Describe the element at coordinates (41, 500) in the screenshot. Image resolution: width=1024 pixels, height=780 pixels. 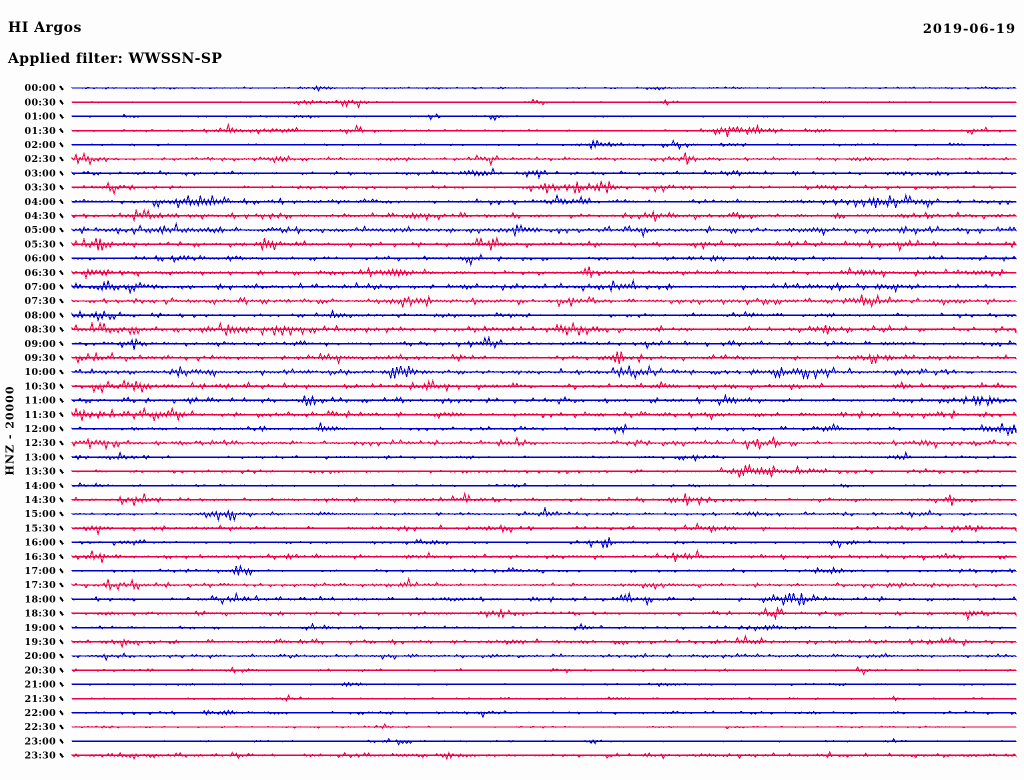
I see `time-tick-label: 14:30` at that location.